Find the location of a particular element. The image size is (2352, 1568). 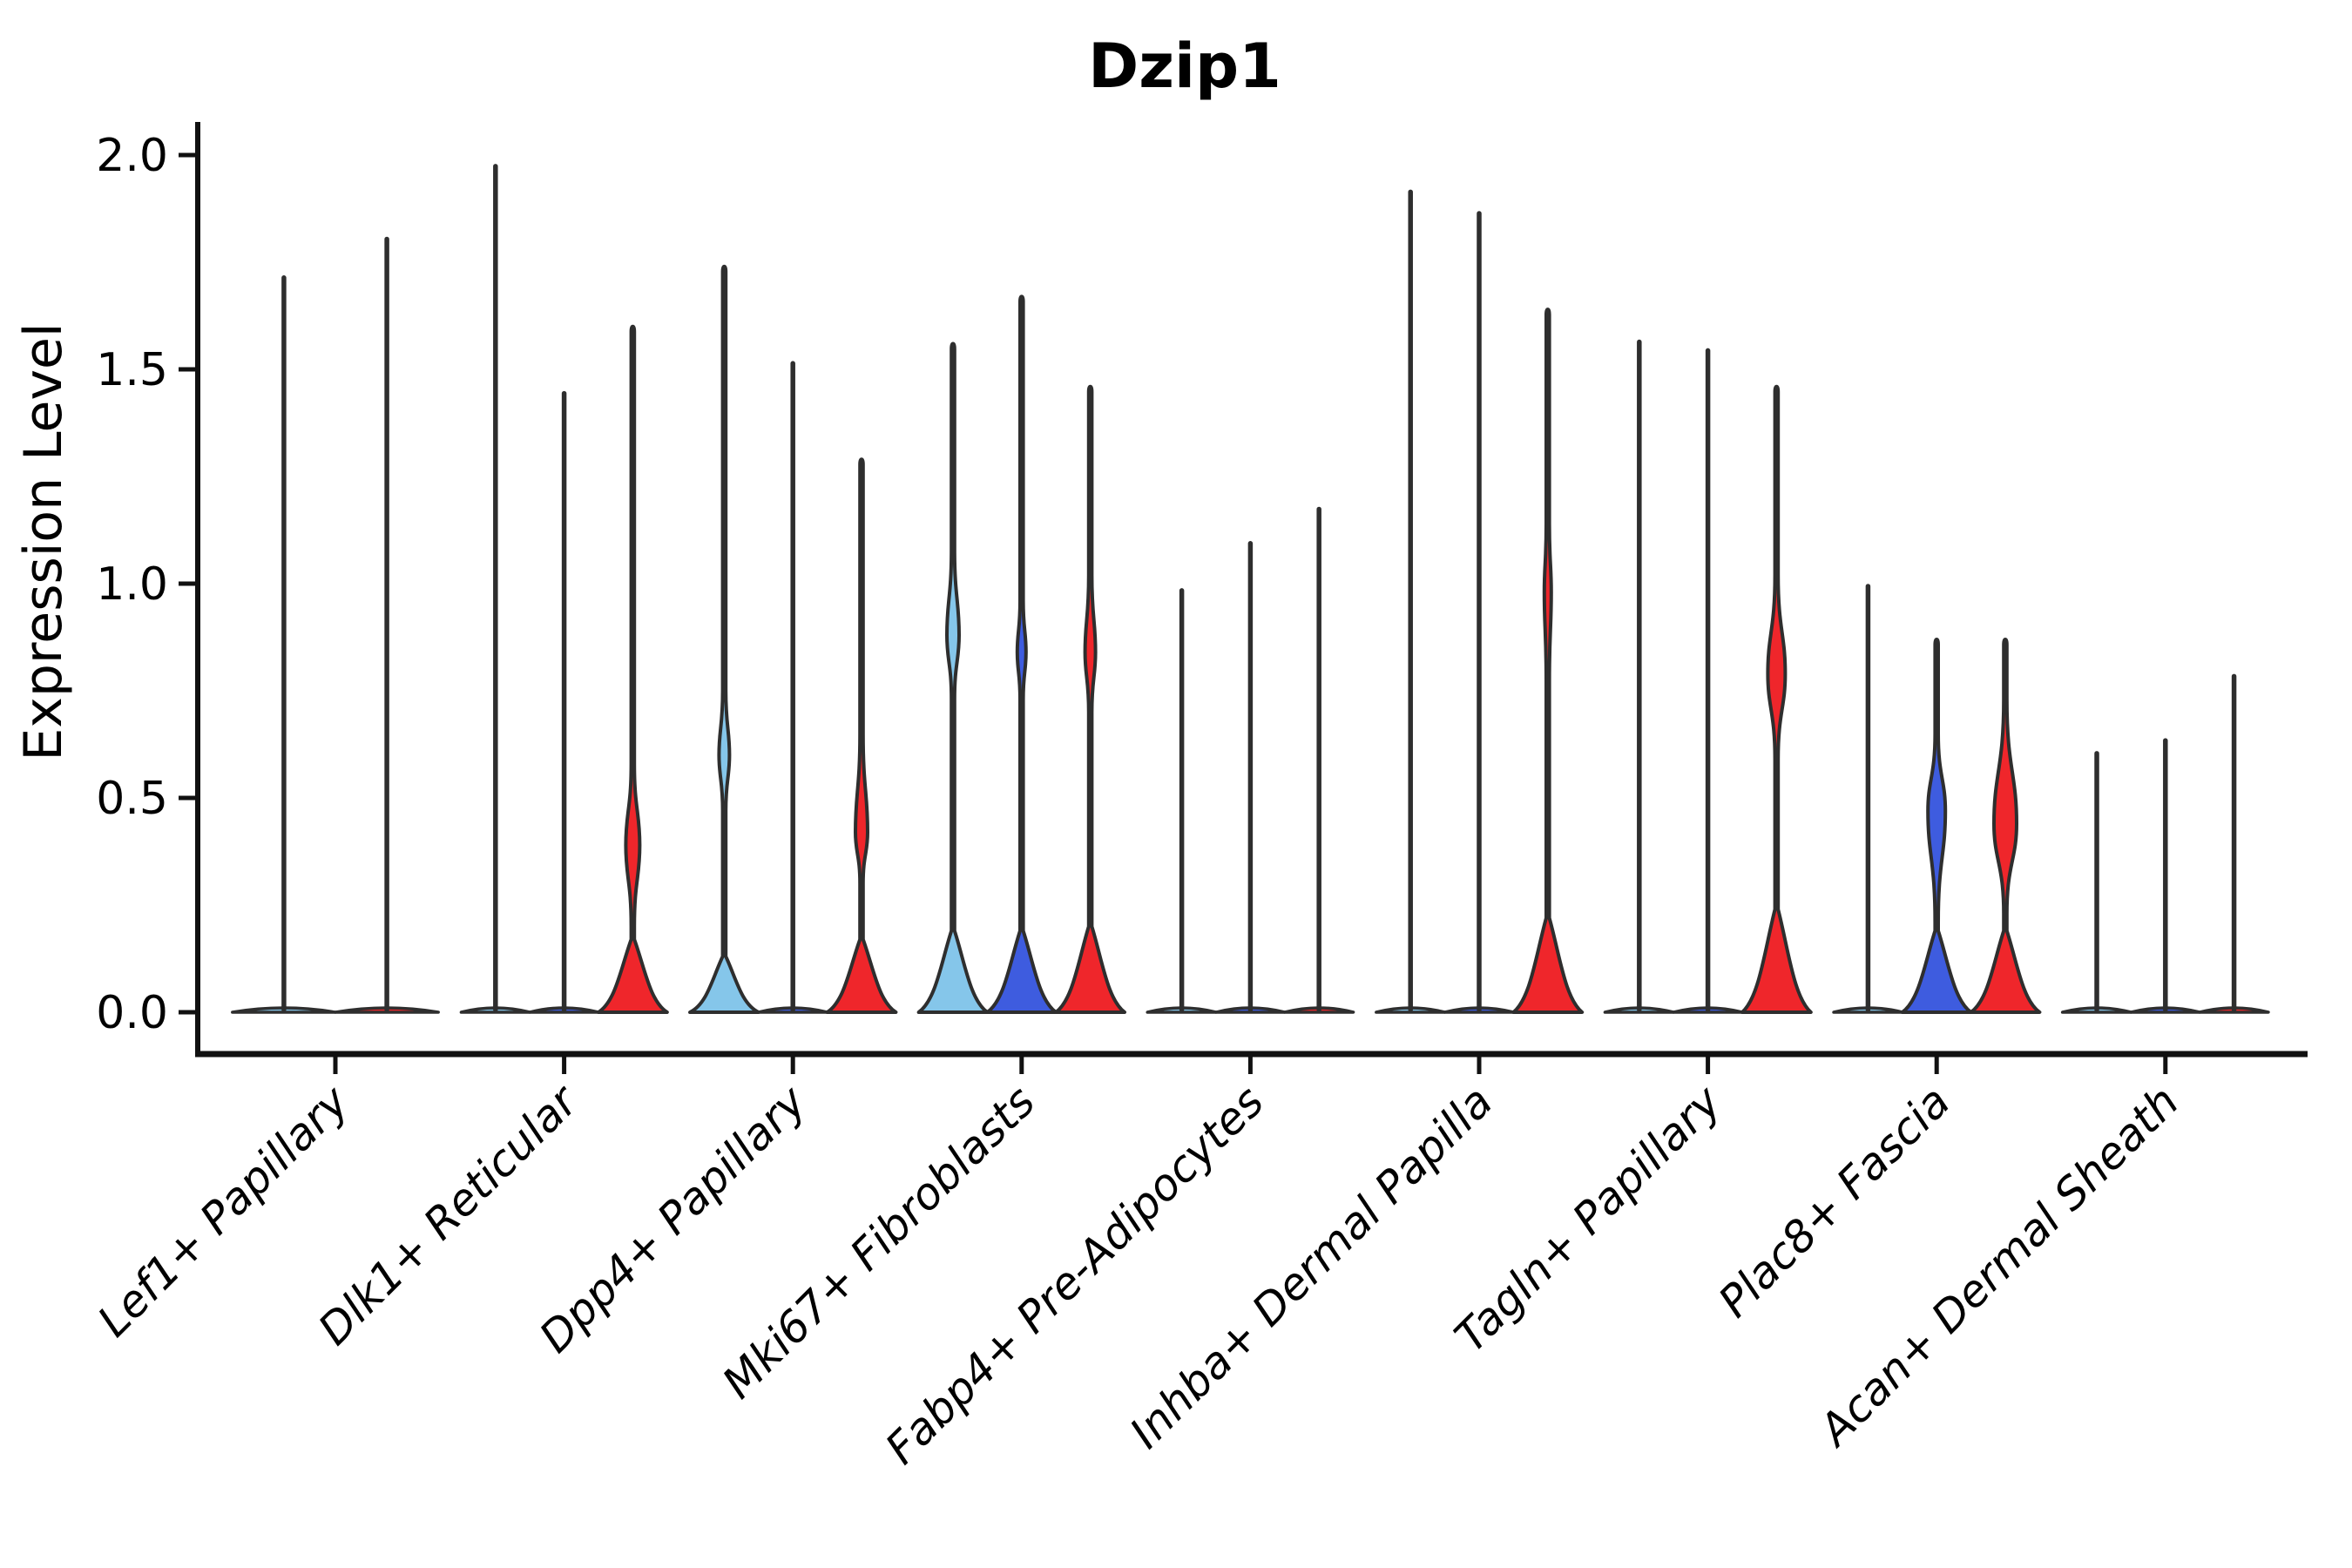

y-axis-label: Expression Level is located at coordinates (44, 541).